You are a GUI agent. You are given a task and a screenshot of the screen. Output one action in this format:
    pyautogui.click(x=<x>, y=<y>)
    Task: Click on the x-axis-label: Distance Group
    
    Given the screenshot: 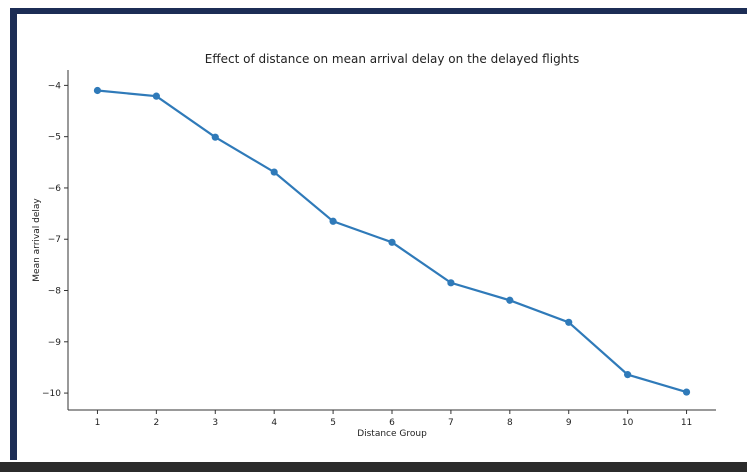 What is the action you would take?
    pyautogui.click(x=392, y=434)
    